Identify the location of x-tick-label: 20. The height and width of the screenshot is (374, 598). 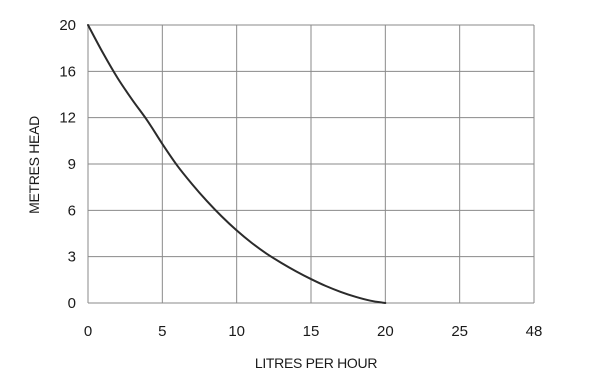
(385, 331).